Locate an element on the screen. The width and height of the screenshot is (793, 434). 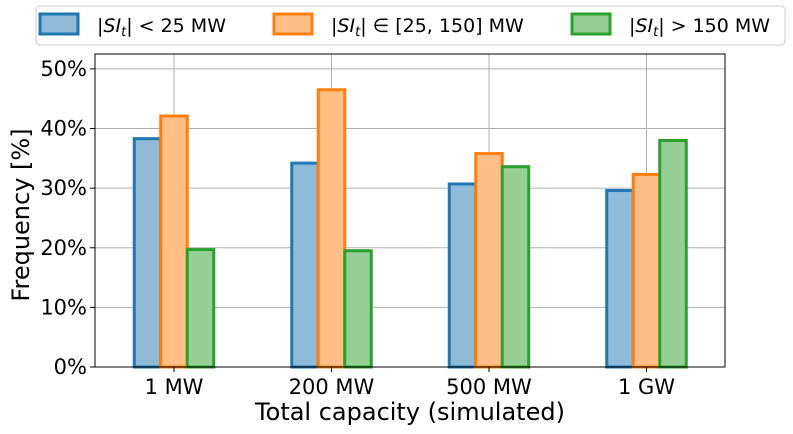
legend-label-suffix: | < 25 MW is located at coordinates (176, 26).